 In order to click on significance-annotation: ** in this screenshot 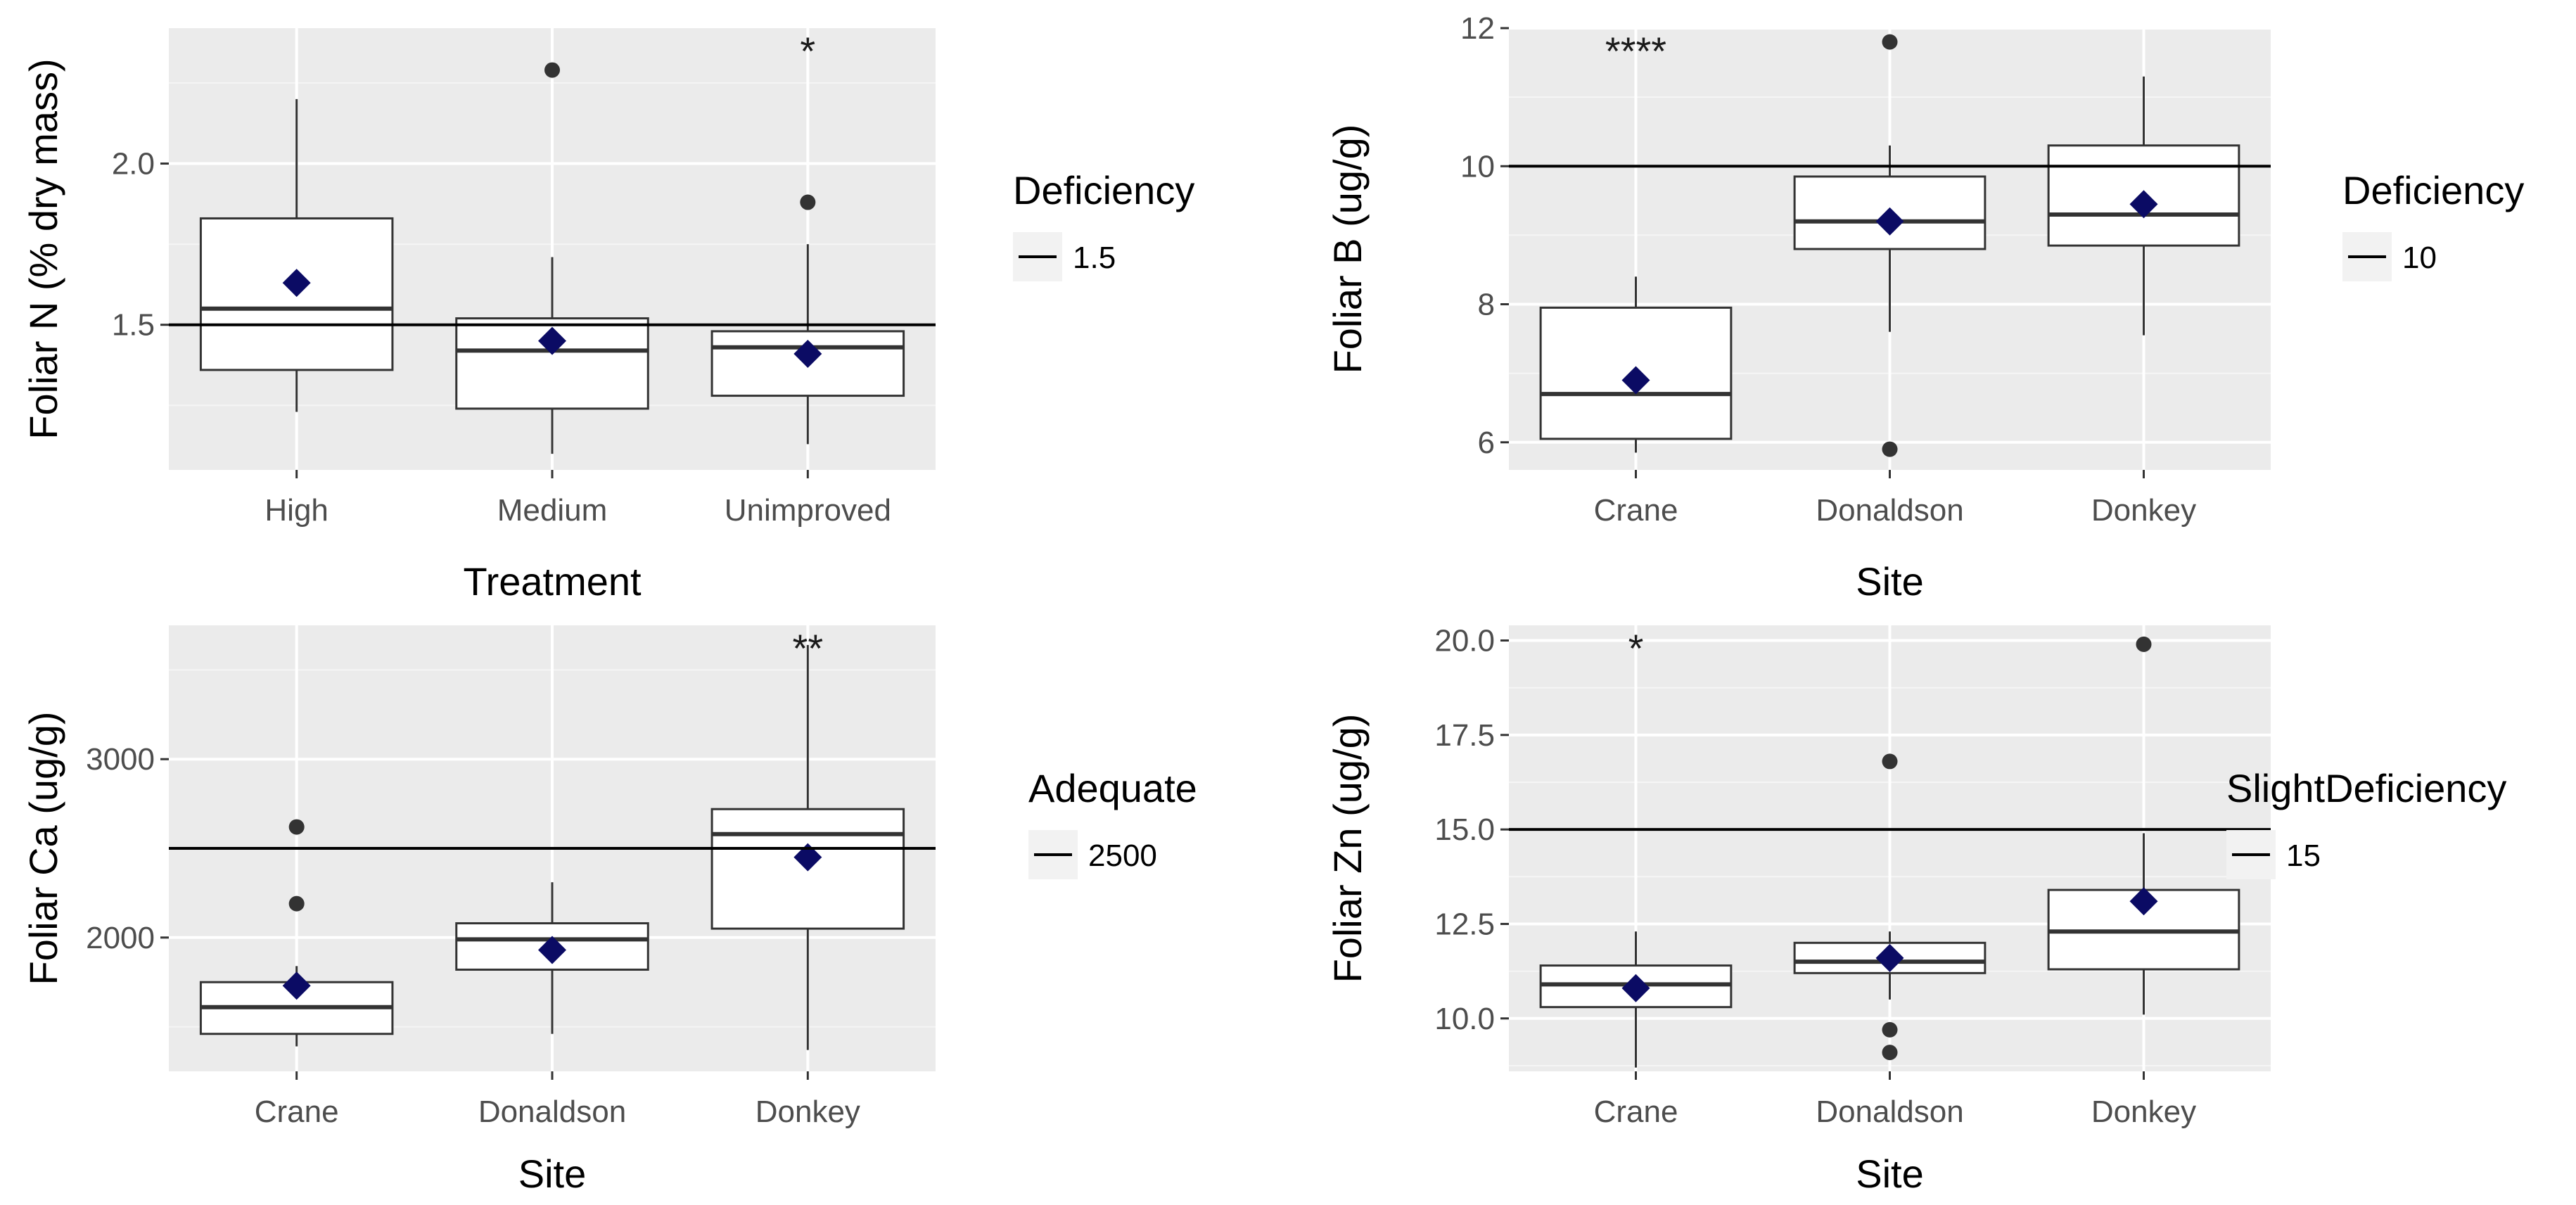, I will do `click(808, 648)`.